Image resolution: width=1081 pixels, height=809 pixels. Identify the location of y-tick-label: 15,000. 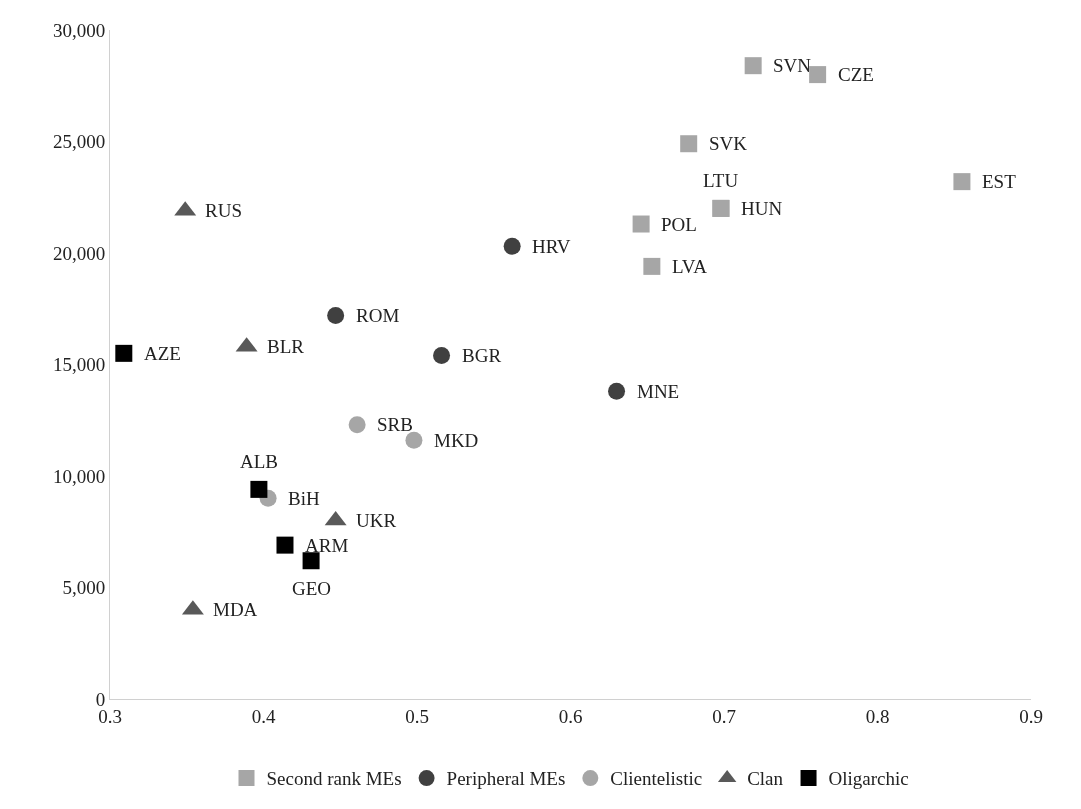
(79, 365).